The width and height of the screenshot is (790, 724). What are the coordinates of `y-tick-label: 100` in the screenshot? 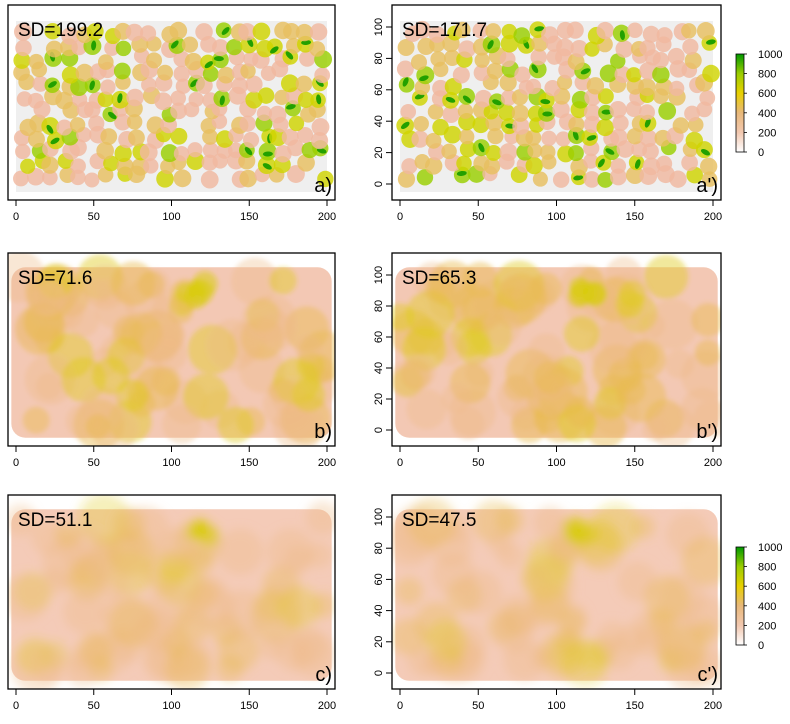 It's located at (379, 517).